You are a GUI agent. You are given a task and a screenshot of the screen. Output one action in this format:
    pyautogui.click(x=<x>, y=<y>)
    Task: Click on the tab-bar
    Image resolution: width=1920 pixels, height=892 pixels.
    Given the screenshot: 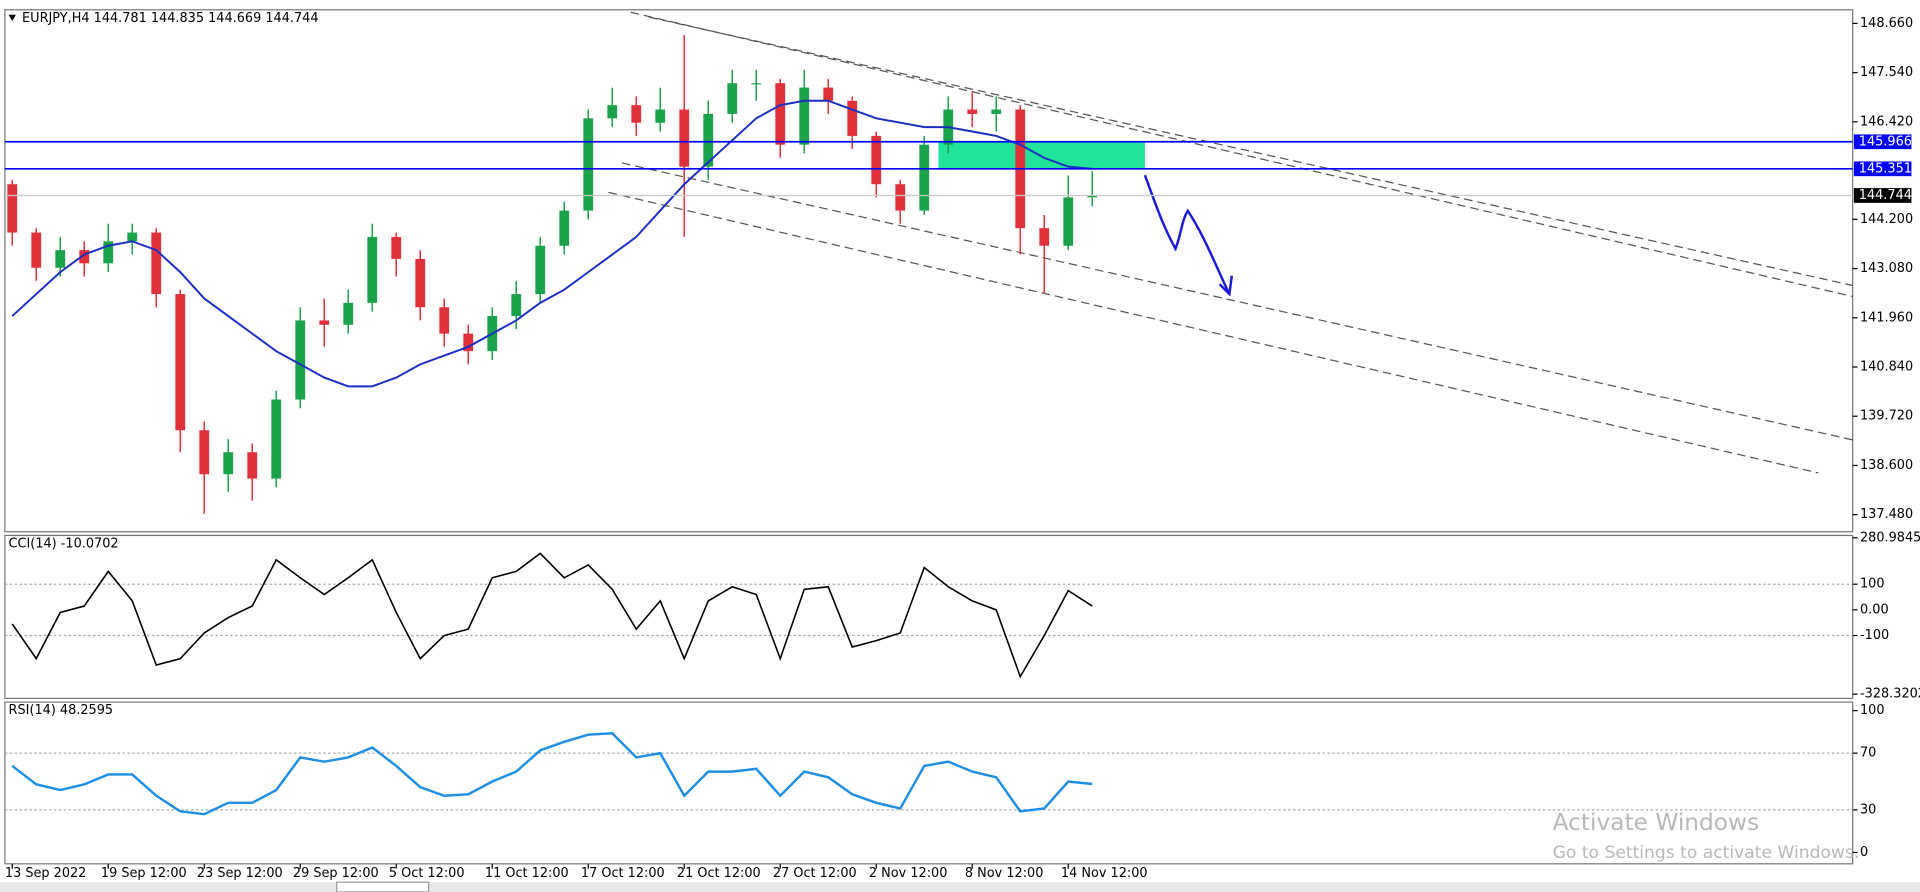 What is the action you would take?
    pyautogui.click(x=960, y=887)
    